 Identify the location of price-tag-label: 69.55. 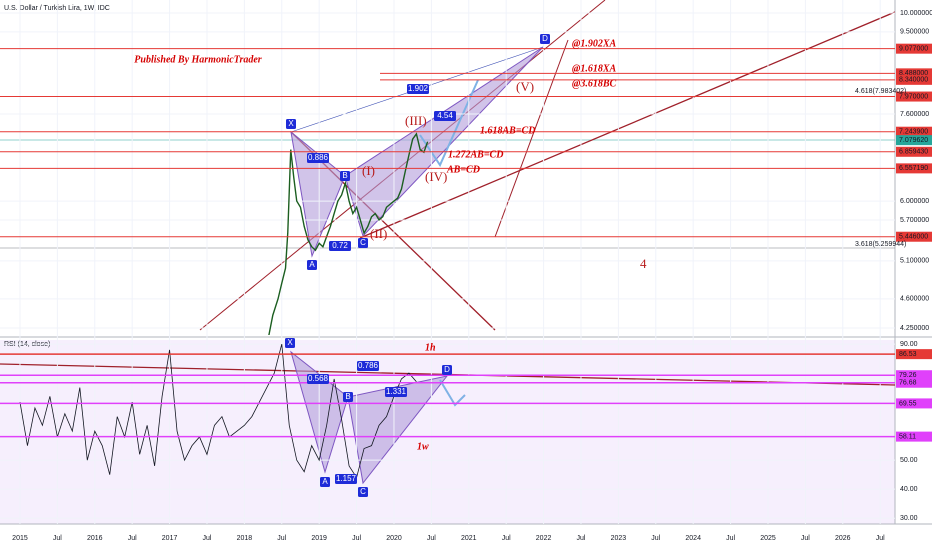
(908, 403).